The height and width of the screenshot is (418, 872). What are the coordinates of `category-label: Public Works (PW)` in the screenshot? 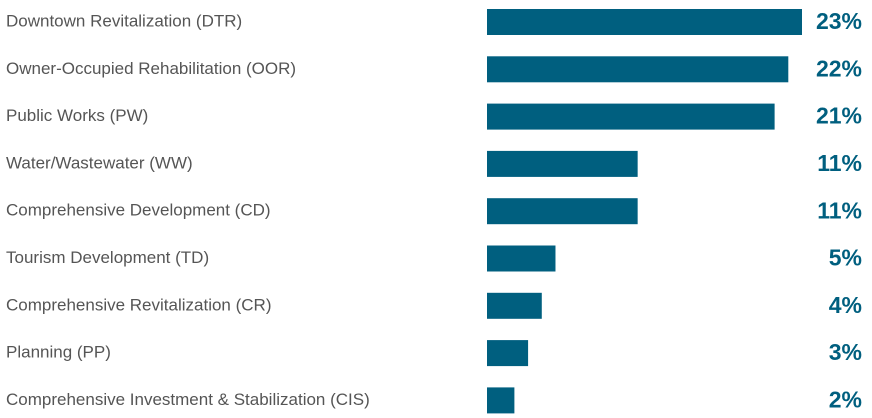 It's located at (77, 115).